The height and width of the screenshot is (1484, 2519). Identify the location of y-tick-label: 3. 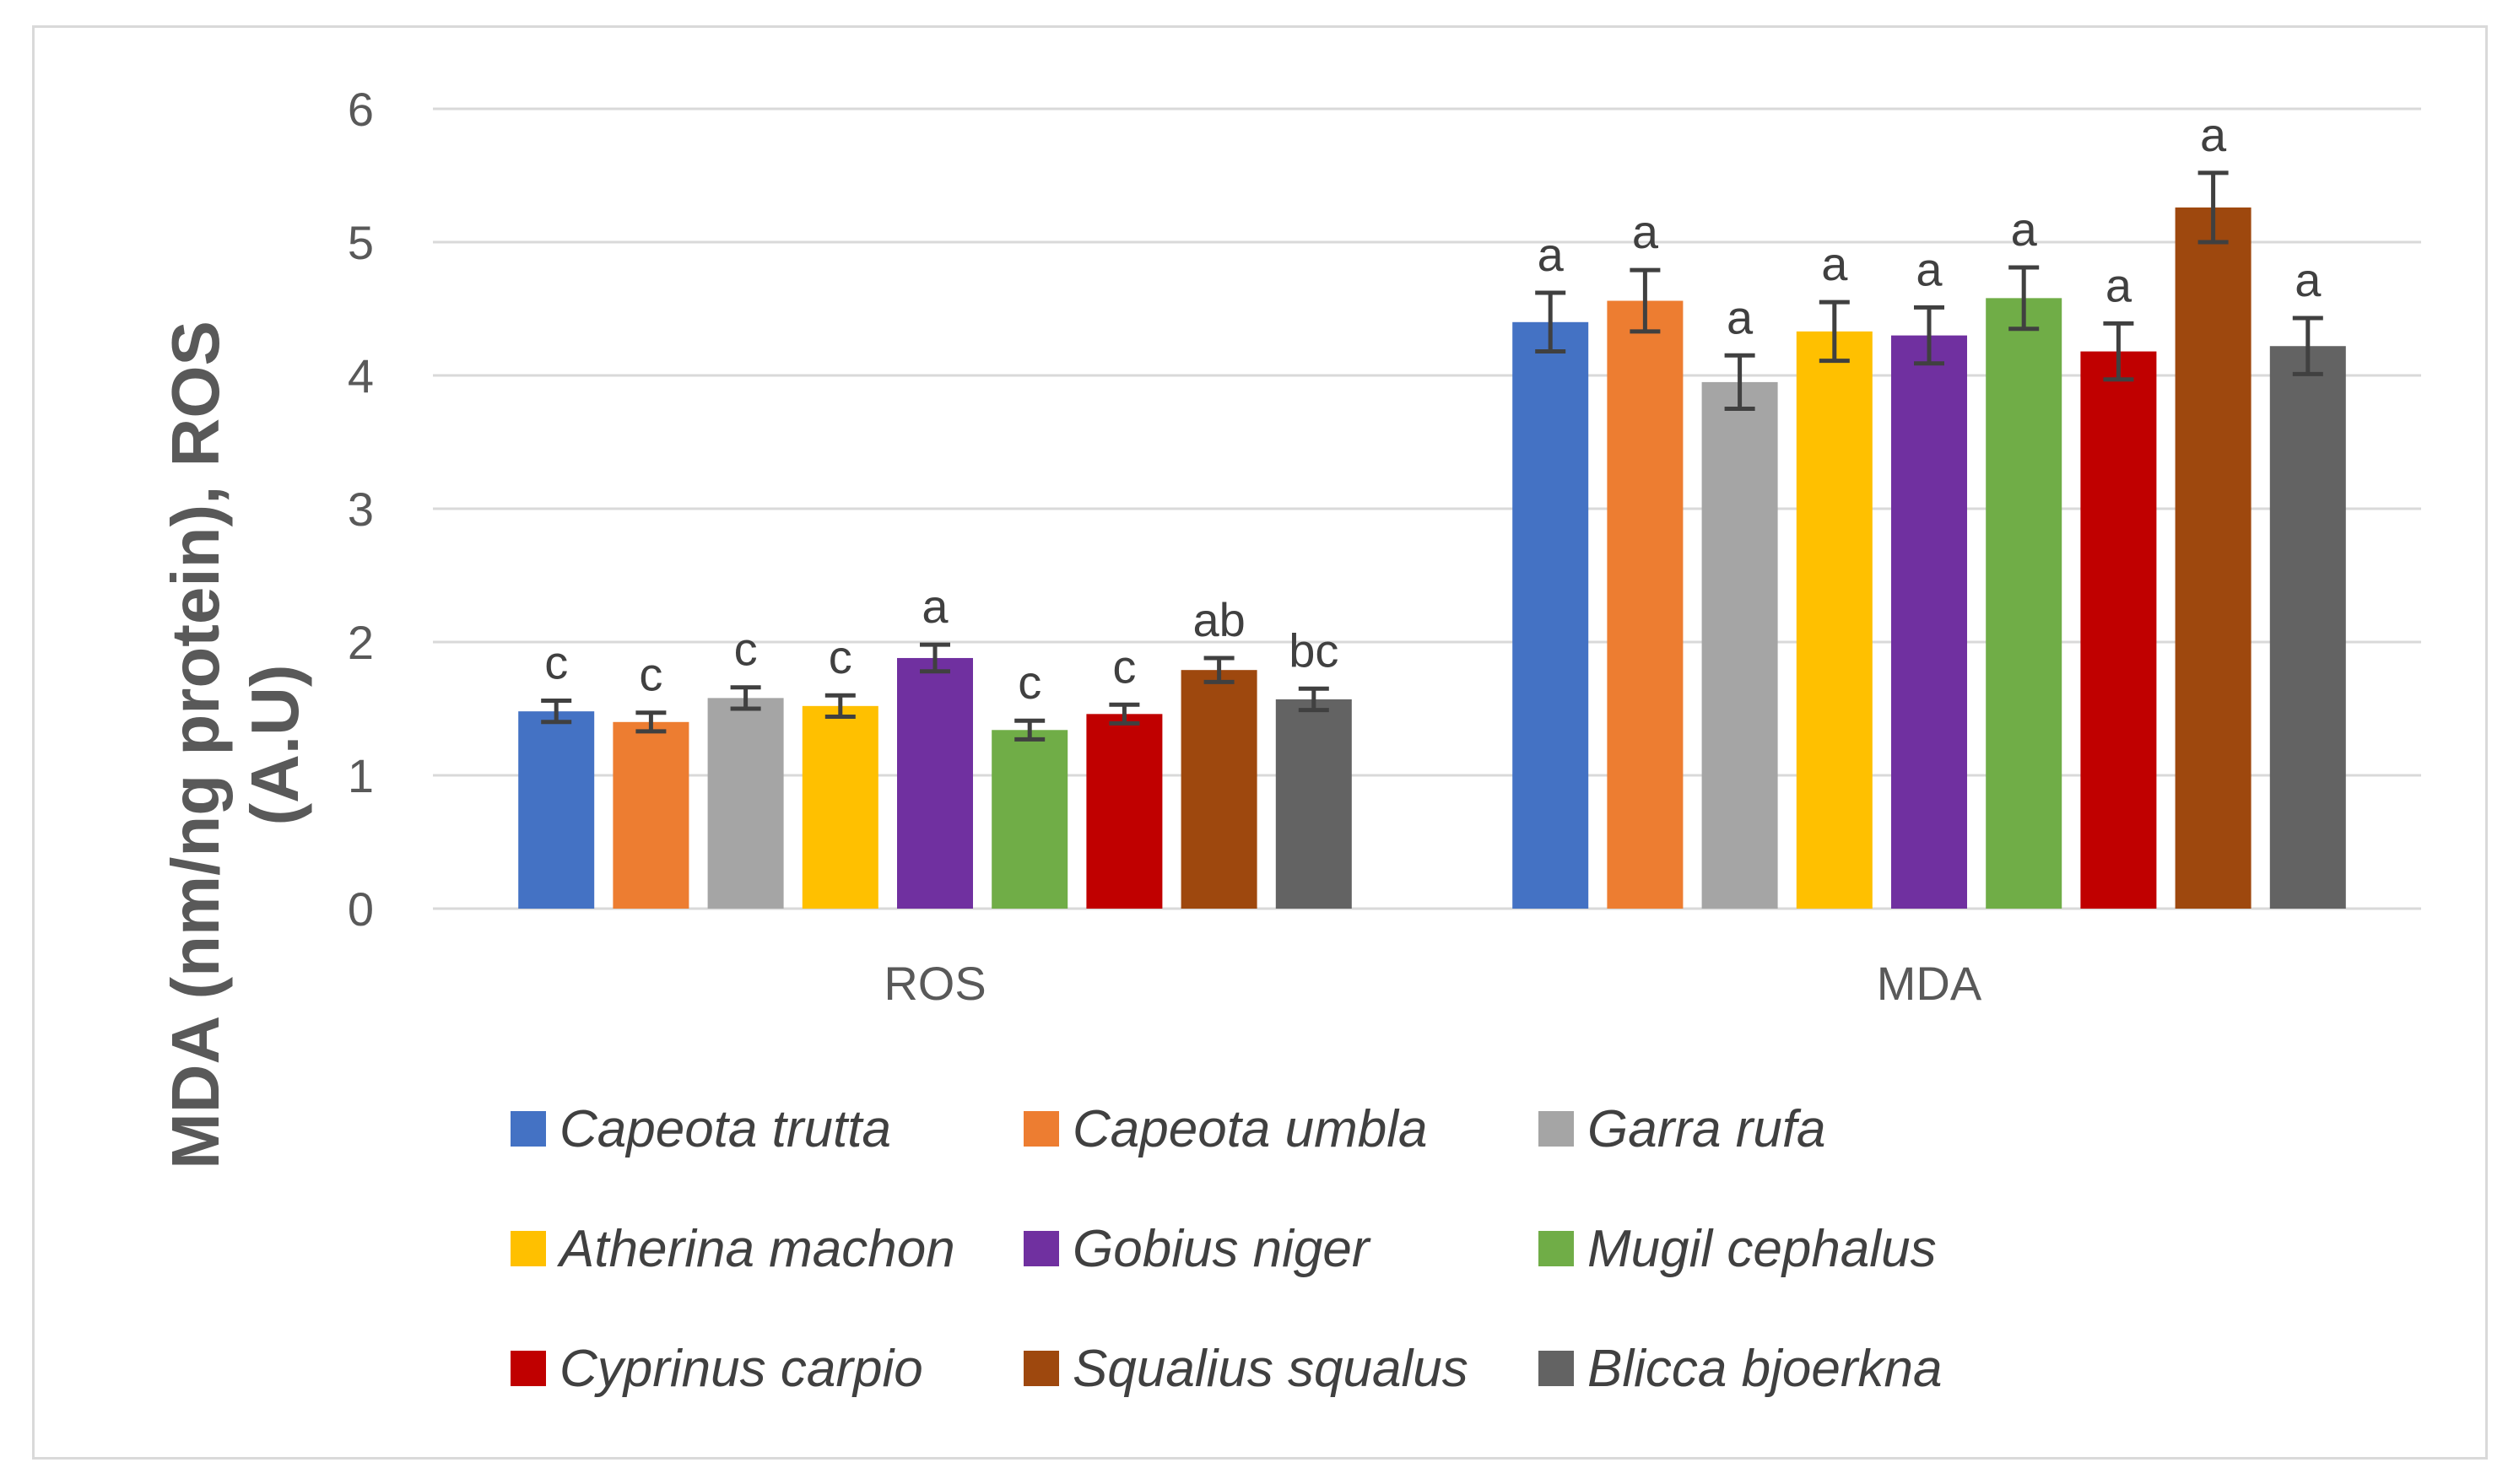
(361, 509).